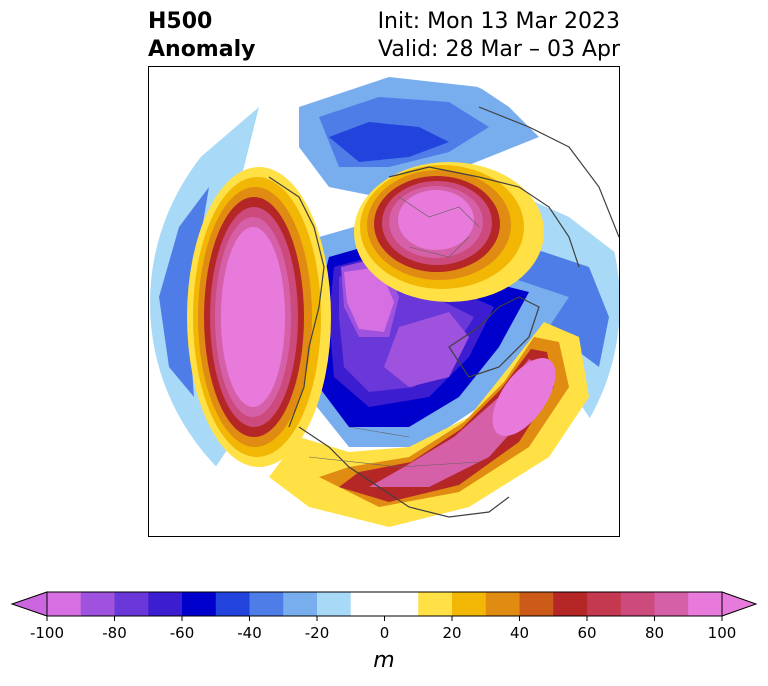 This screenshot has width=768, height=686. What do you see at coordinates (586, 633) in the screenshot?
I see `colorbar-tick-label: 60` at bounding box center [586, 633].